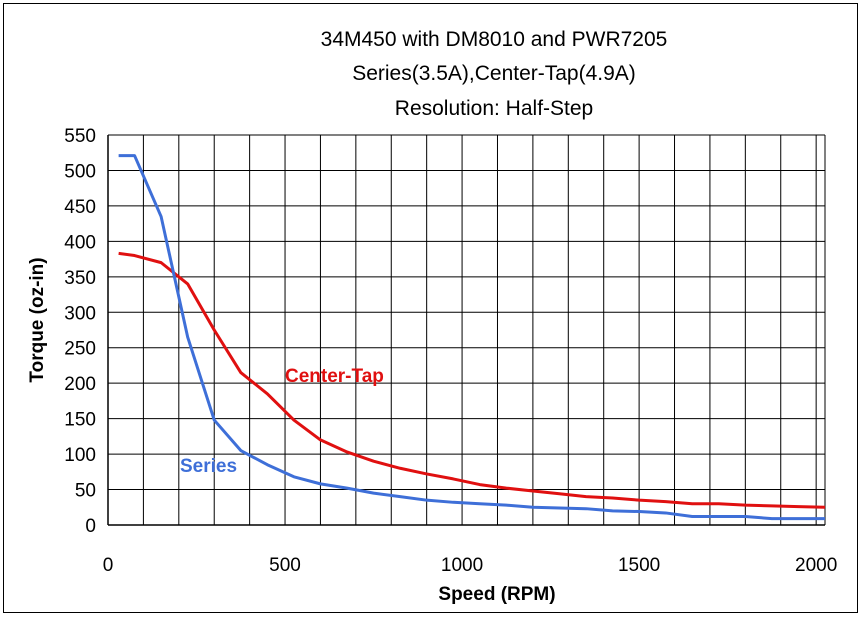 The width and height of the screenshot is (865, 618). I want to click on x-tick-labels: 0 500 1000 1500 2000, so click(470, 565).